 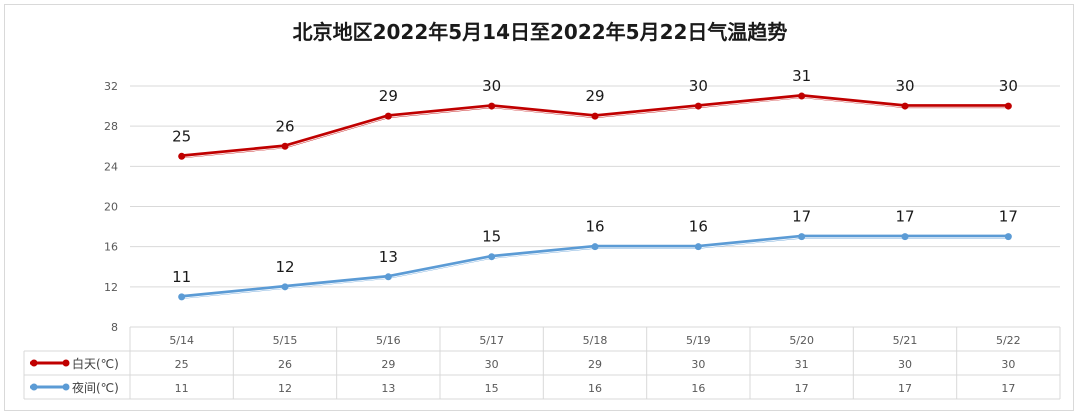 I want to click on series-line-highlight, so click(x=595, y=127).